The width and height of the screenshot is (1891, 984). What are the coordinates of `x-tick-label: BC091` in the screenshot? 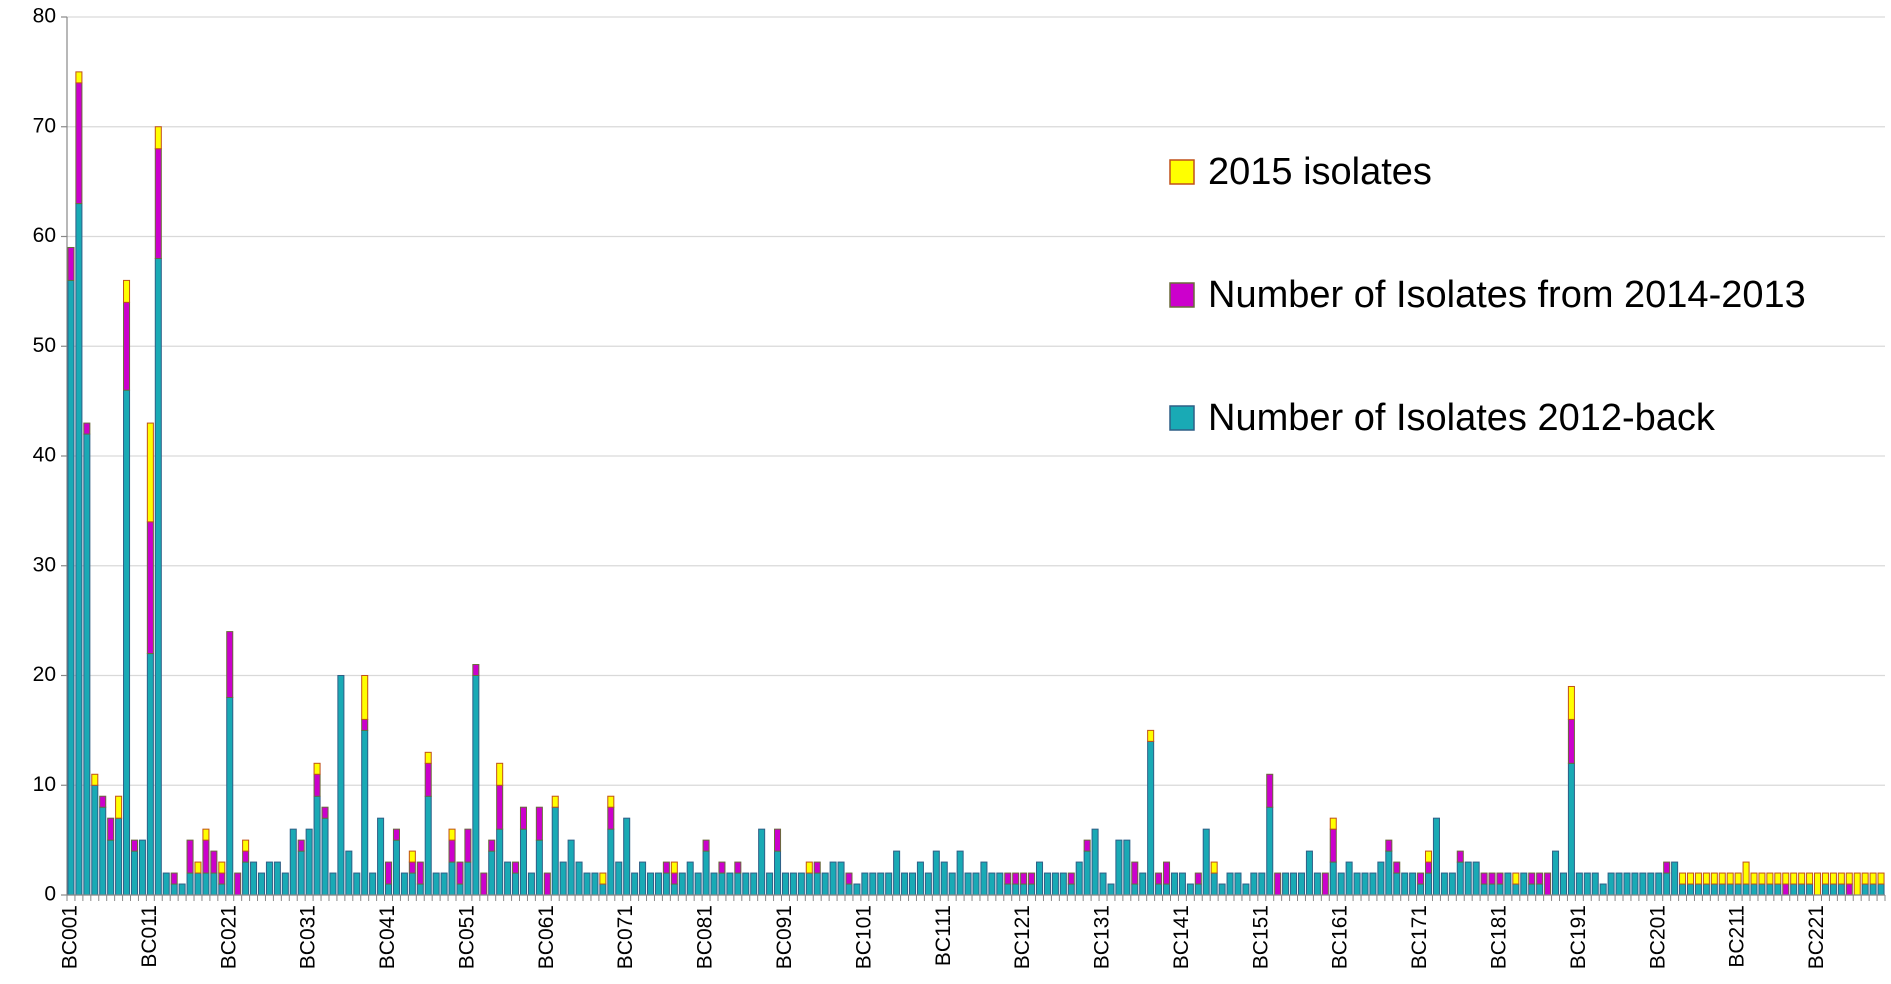 It's located at (784, 937).